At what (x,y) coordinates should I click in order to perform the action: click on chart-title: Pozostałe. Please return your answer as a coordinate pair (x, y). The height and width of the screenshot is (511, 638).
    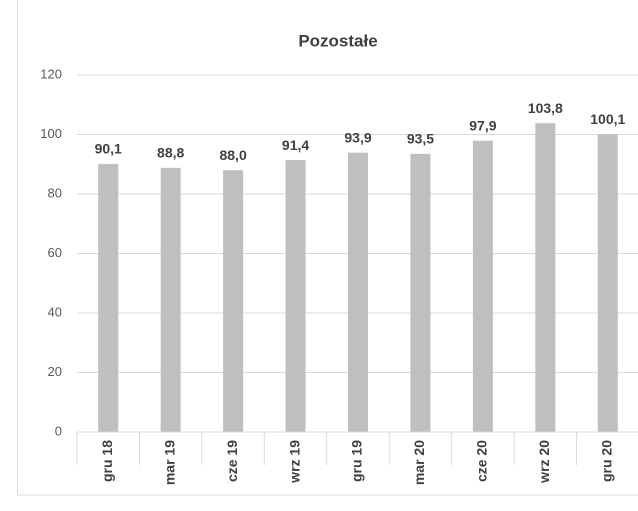
    Looking at the image, I should click on (337, 40).